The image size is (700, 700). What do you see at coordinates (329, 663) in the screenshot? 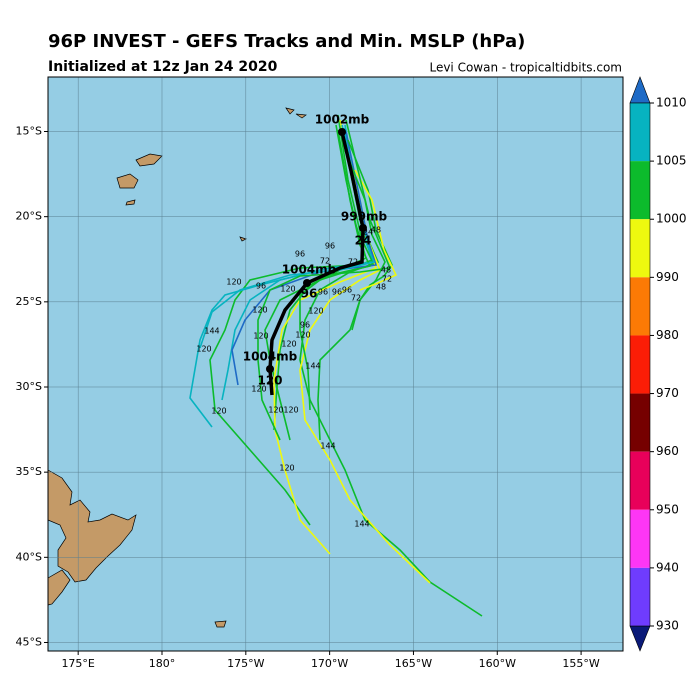
I see `lon-tick-label: 170°W` at bounding box center [329, 663].